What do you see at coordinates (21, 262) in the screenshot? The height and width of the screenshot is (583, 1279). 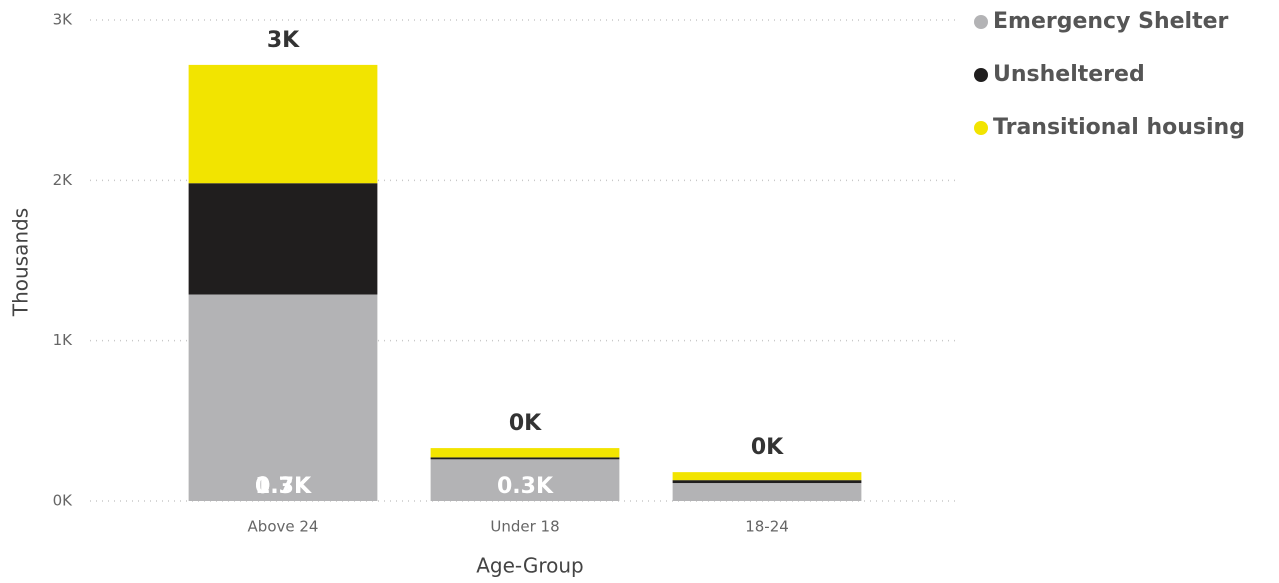 I see `y-axis-title: Thousands` at bounding box center [21, 262].